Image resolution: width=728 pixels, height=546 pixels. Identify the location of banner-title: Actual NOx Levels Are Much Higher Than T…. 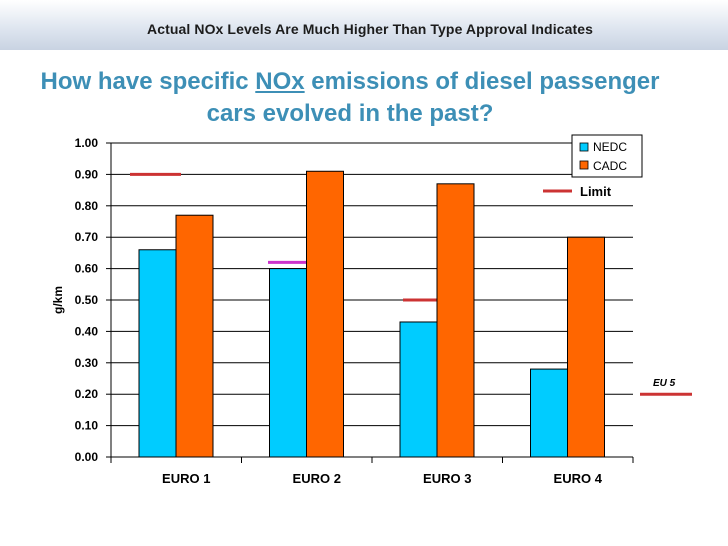
(369, 29).